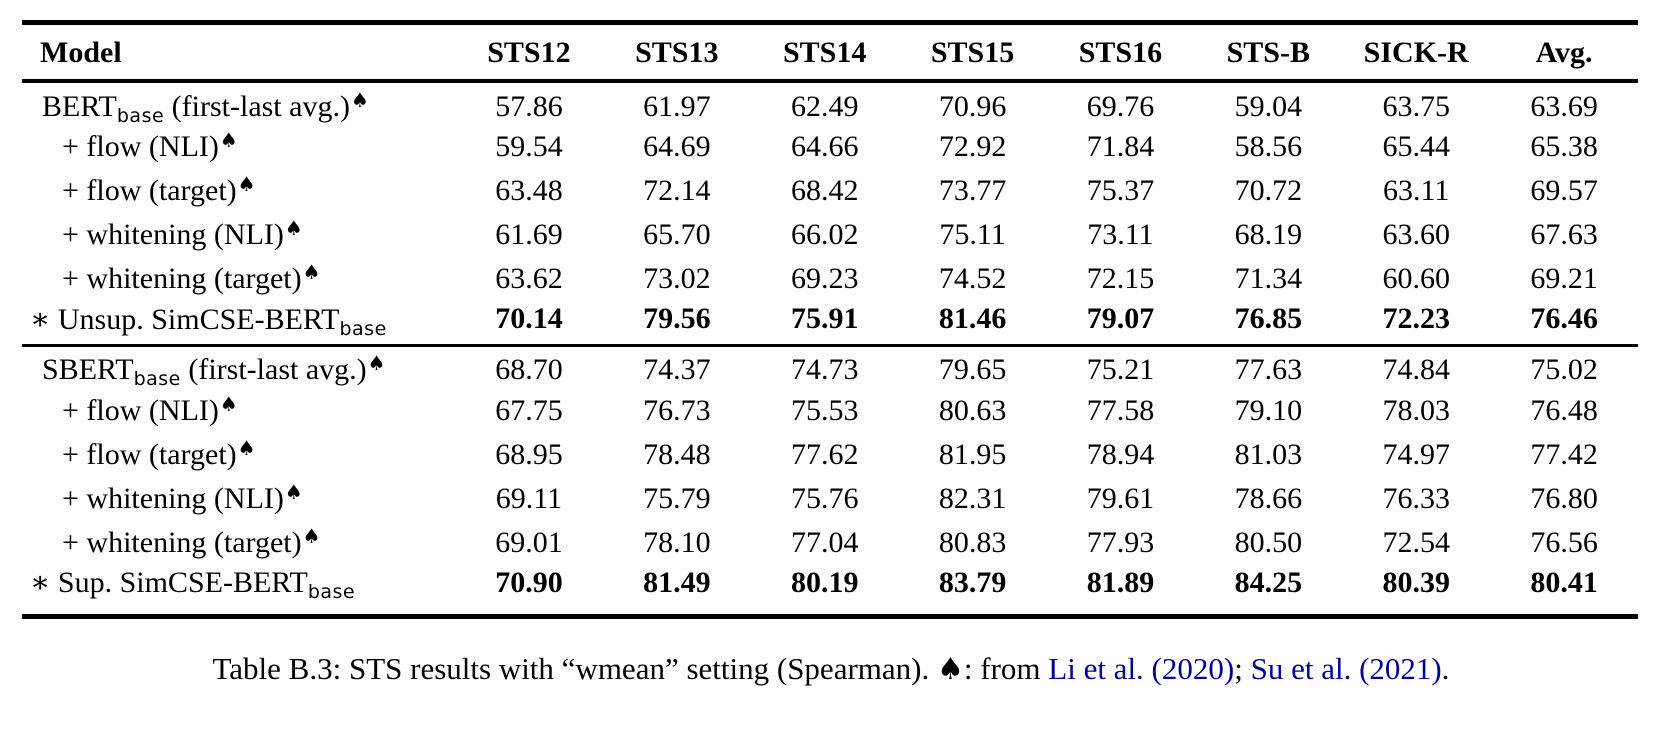  What do you see at coordinates (1564, 234) in the screenshot?
I see `score-cell: 67.63` at bounding box center [1564, 234].